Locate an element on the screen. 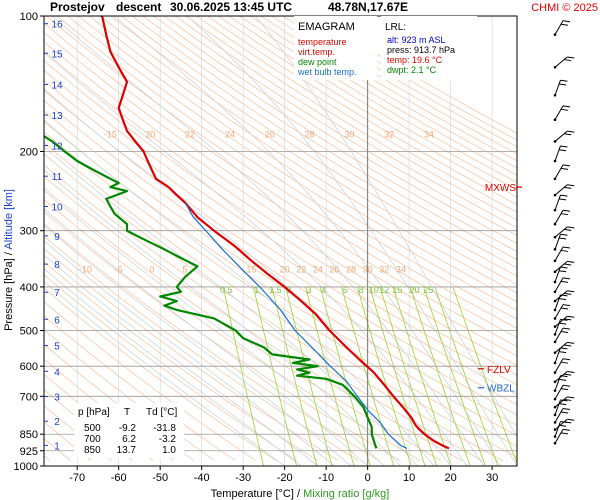  mixing-ratio-line is located at coordinates (345, 376).